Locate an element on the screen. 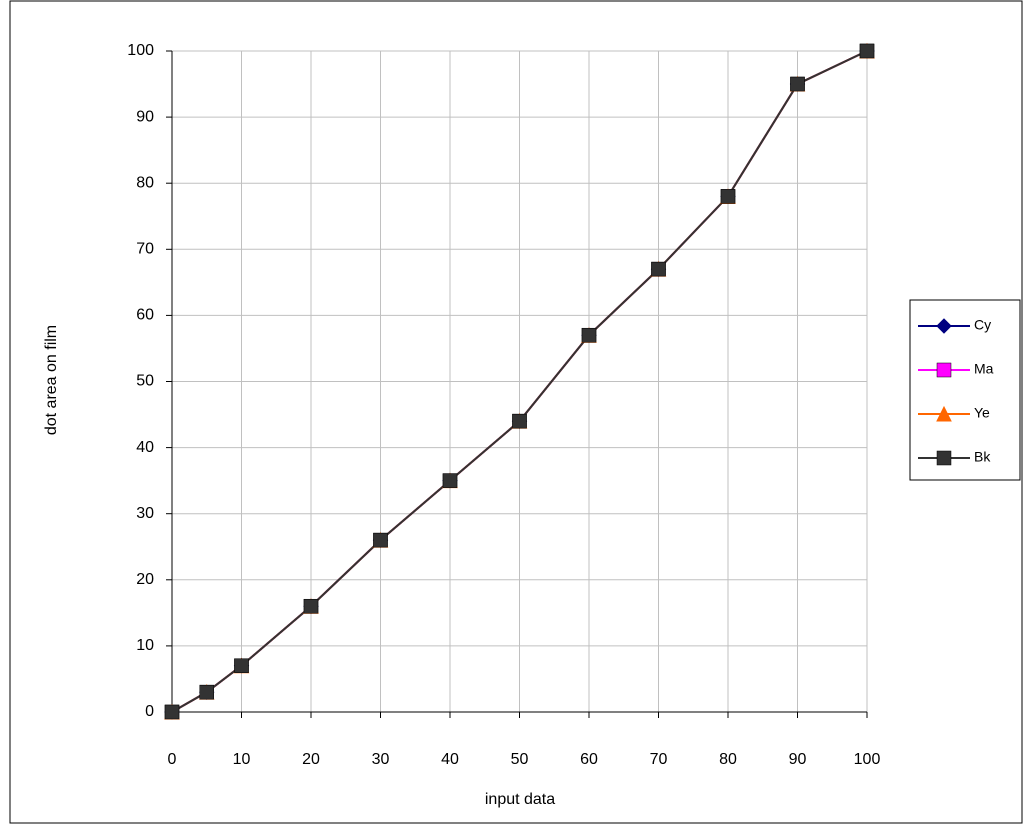 The height and width of the screenshot is (834, 1033). x-tick-label: 0 is located at coordinates (172, 759).